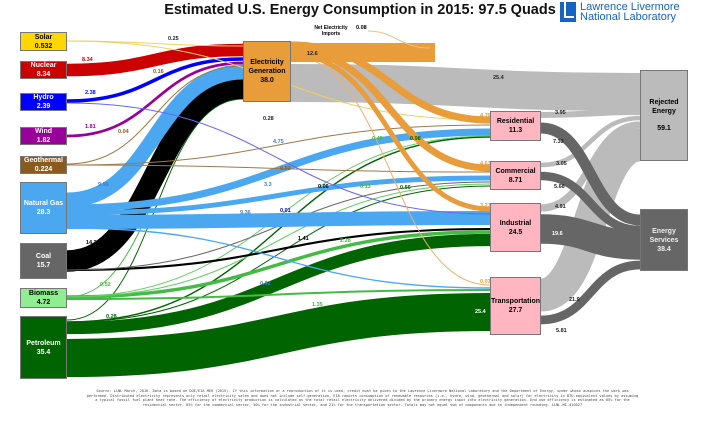 The height and width of the screenshot is (421, 720). Describe the element at coordinates (515, 223) in the screenshot. I see `node-name: Industrial` at that location.